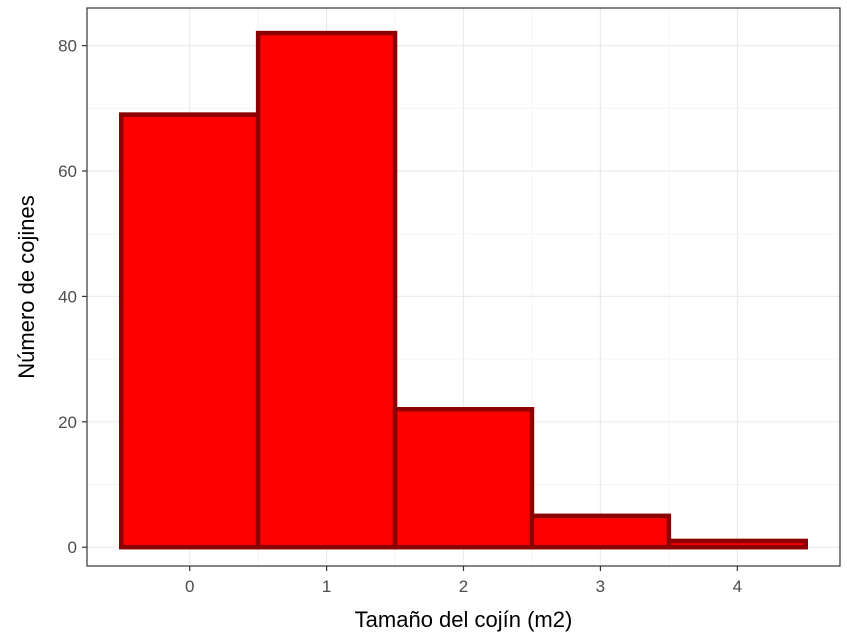  What do you see at coordinates (737, 586) in the screenshot?
I see `x-tick-label: 4` at bounding box center [737, 586].